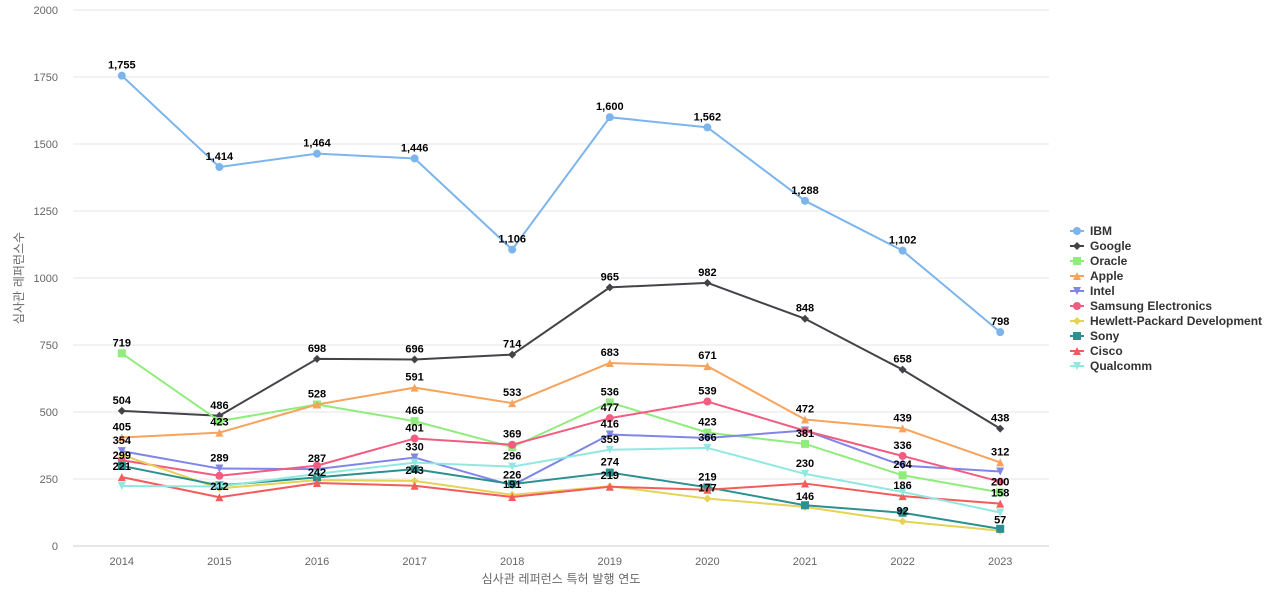  I want to click on series-line-samsung-electronics, so click(561, 441).